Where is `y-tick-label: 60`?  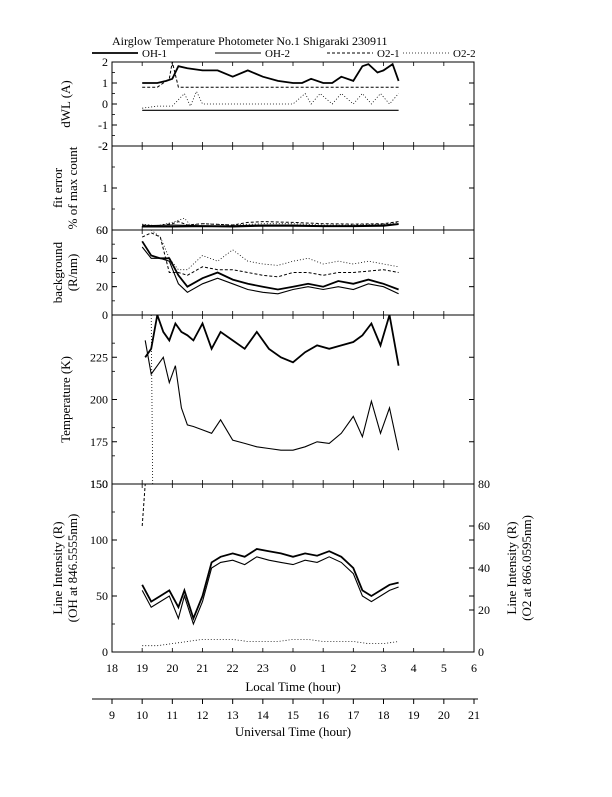 y-tick-label: 60 is located at coordinates (102, 230).